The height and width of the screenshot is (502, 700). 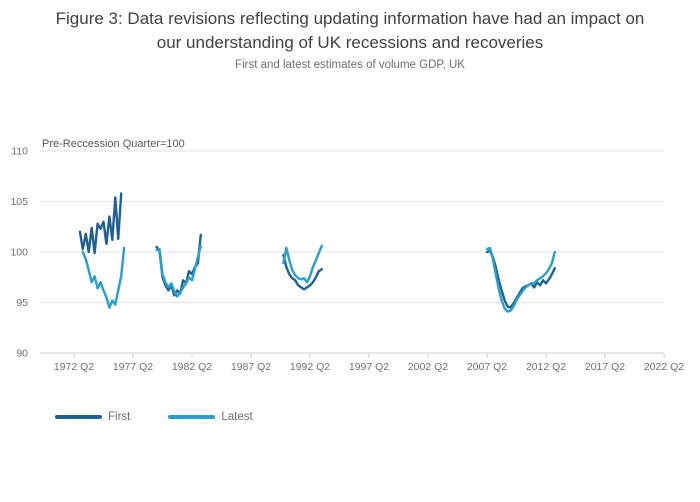 I want to click on legend-item-first: First, so click(x=92, y=417).